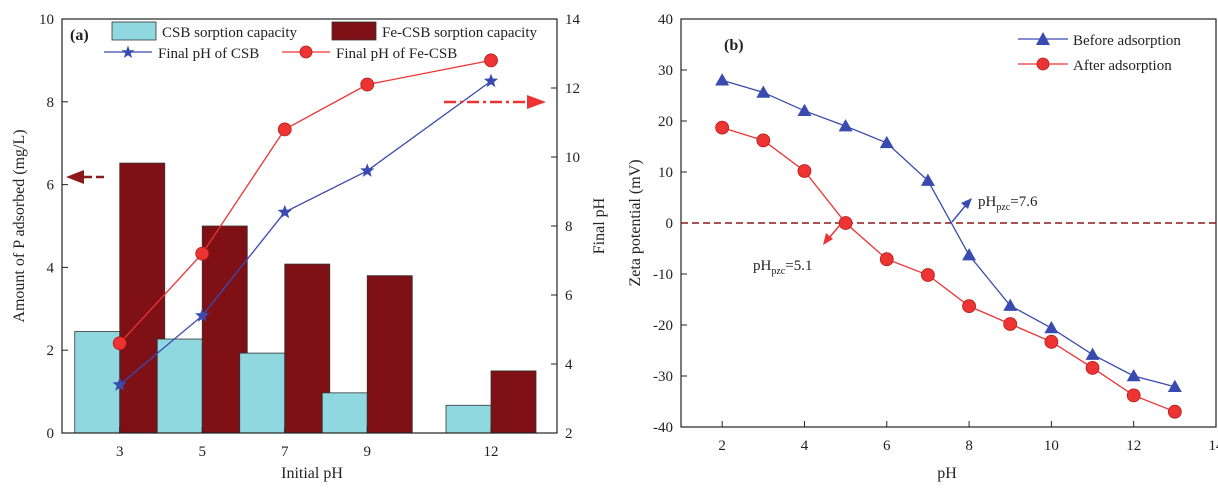 The height and width of the screenshot is (490, 1218). Describe the element at coordinates (947, 473) in the screenshot. I see `x-axis-label-b: pH` at that location.